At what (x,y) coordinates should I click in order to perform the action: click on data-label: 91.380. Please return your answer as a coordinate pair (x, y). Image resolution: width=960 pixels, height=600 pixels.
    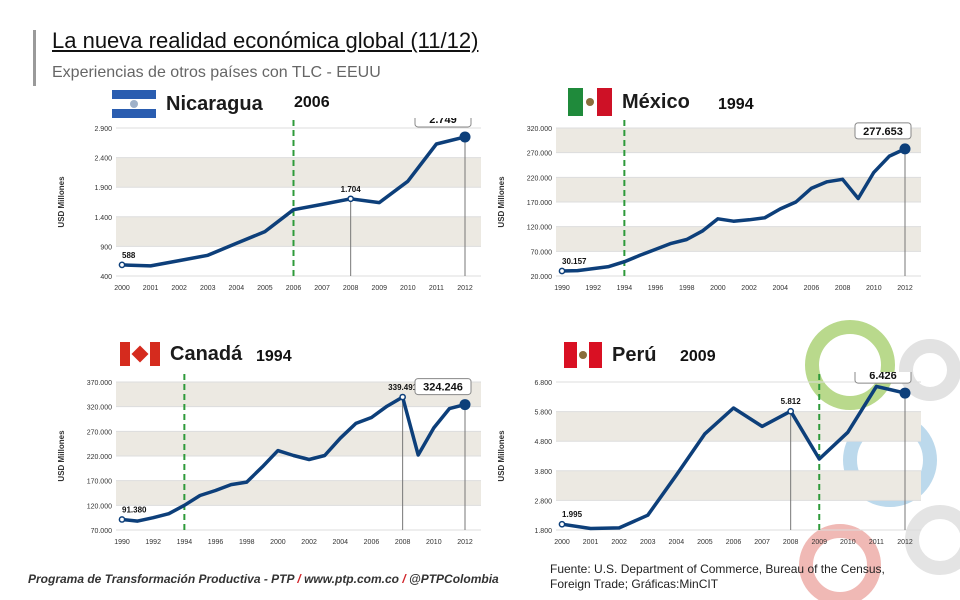
    Looking at the image, I should click on (134, 509).